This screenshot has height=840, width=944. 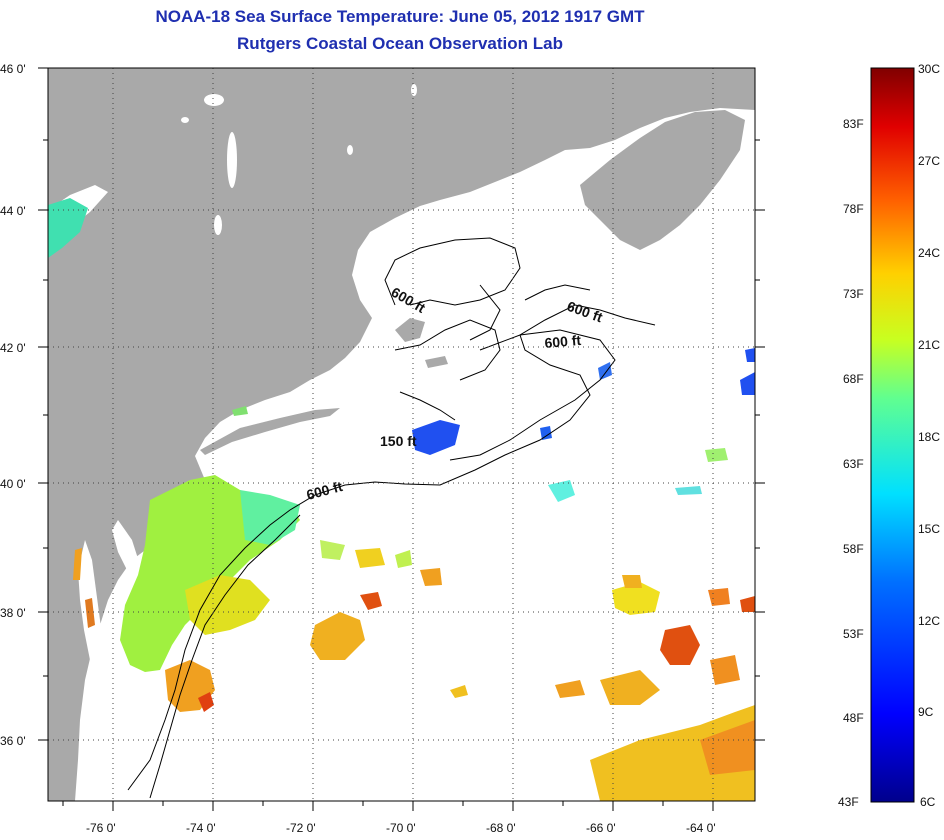 What do you see at coordinates (892, 435) in the screenshot?
I see `colorbar-gradient` at bounding box center [892, 435].